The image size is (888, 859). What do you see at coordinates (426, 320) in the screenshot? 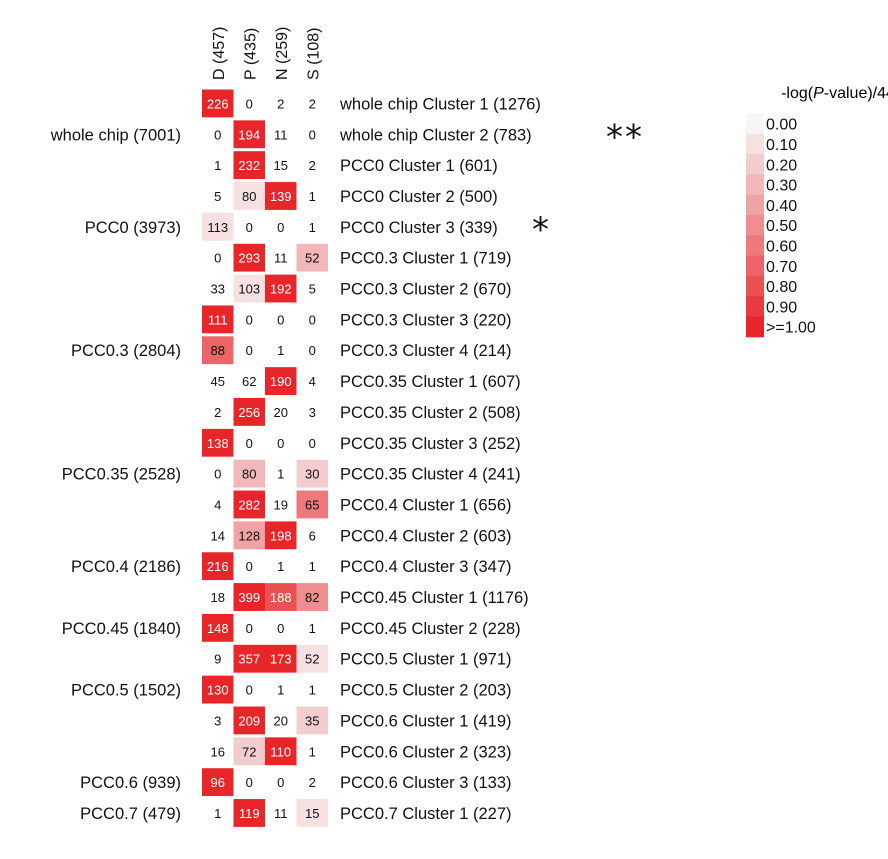
I see `row-label: PCC0.3 Cluster 3 (220)` at bounding box center [426, 320].